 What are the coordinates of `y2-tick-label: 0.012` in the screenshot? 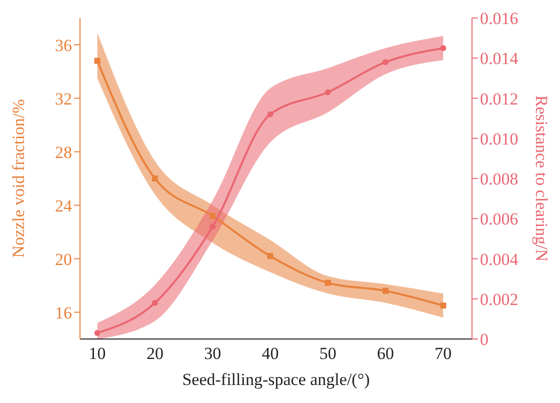 It's located at (499, 98).